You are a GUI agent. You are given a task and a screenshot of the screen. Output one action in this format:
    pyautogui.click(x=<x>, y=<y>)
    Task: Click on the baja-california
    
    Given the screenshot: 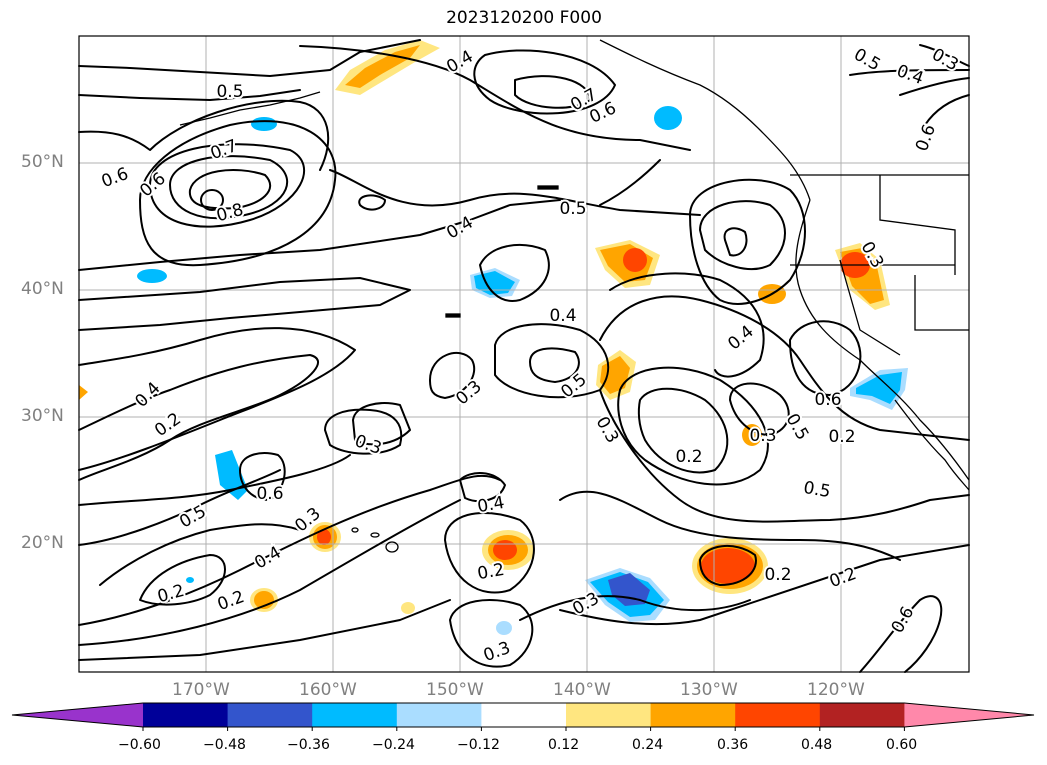 What is the action you would take?
    pyautogui.click(x=932, y=445)
    